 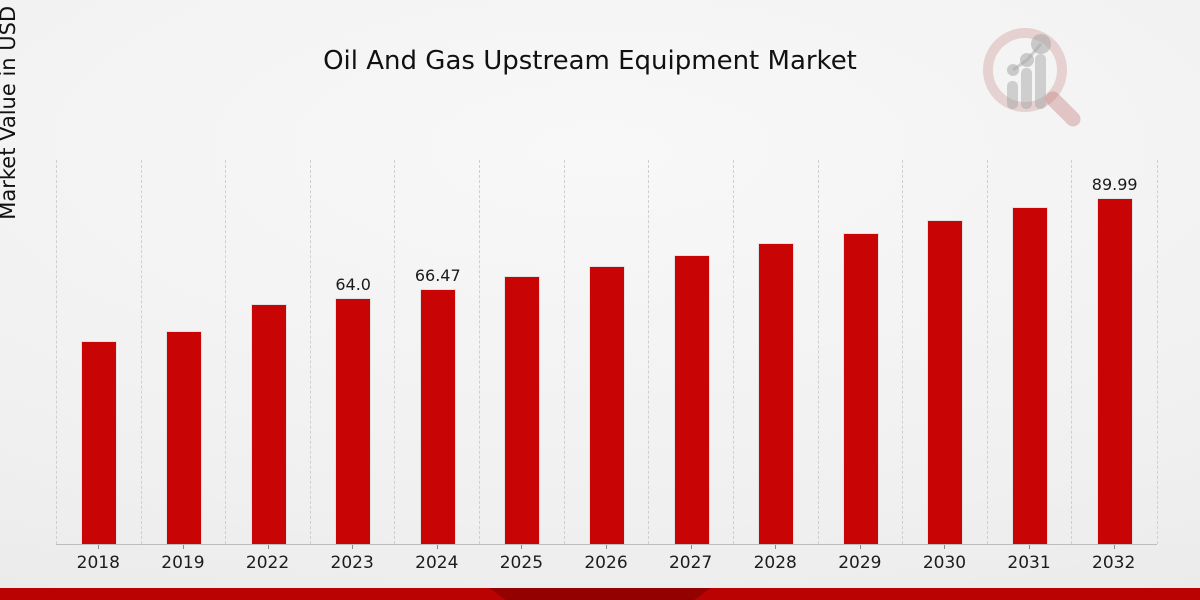 I want to click on bar-2027, so click(x=691, y=399).